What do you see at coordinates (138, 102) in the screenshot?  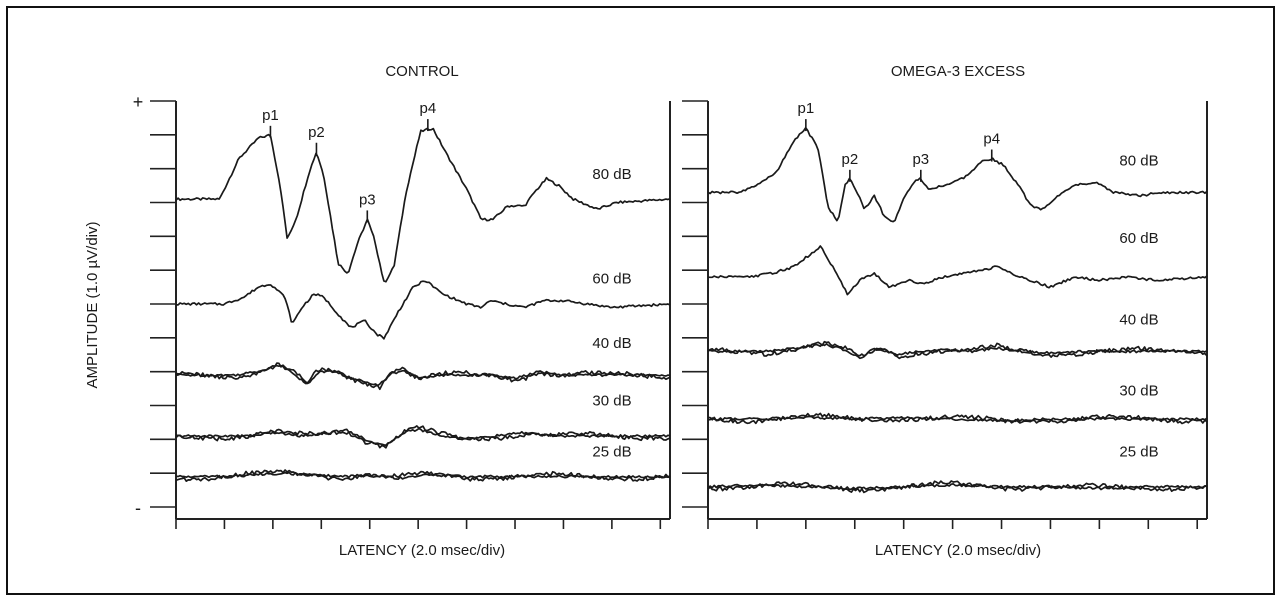 I see `y-axis-plus: +` at bounding box center [138, 102].